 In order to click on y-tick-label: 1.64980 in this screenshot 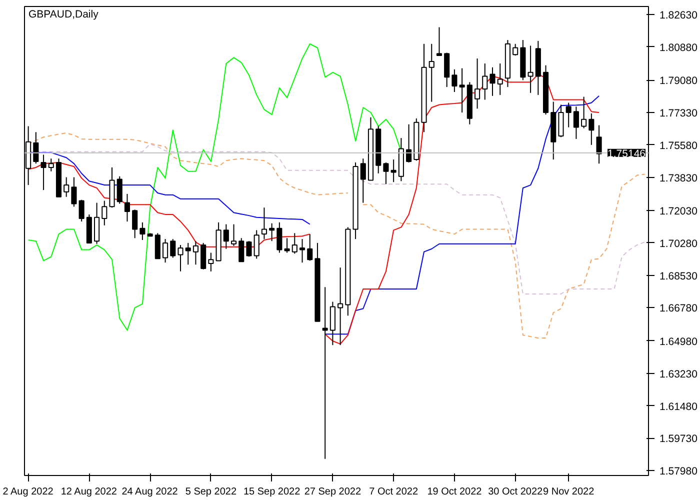, I will do `click(679, 342)`.